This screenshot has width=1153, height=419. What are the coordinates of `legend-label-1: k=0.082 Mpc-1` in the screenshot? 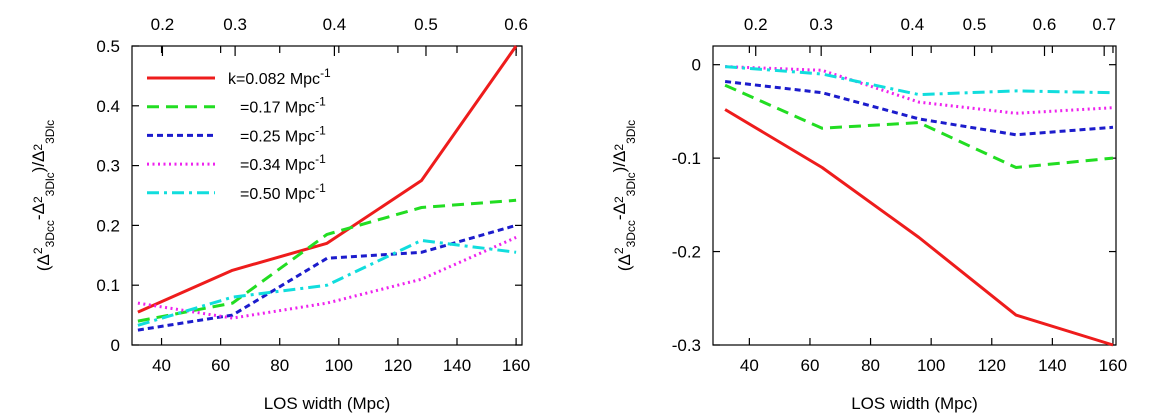 It's located at (279, 77).